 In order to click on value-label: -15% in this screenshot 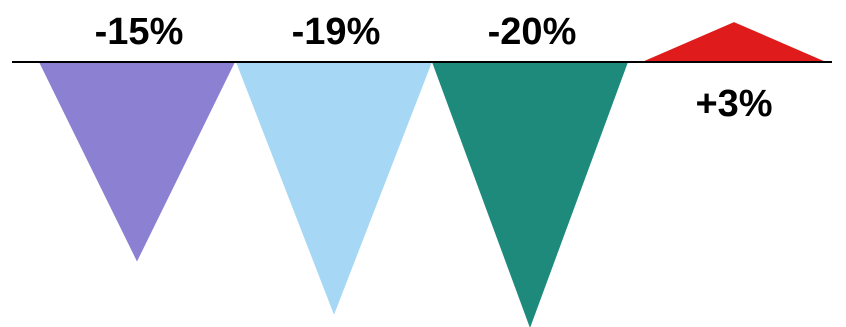, I will do `click(139, 32)`.